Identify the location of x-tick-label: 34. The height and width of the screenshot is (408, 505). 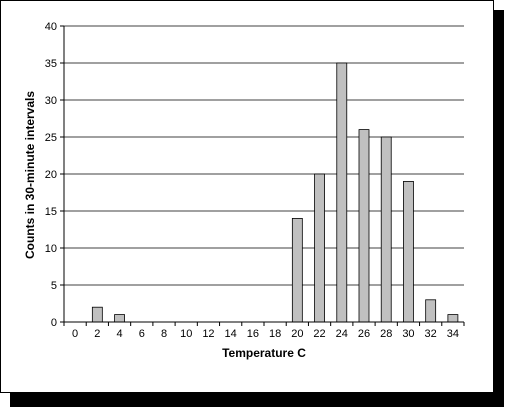
(453, 334).